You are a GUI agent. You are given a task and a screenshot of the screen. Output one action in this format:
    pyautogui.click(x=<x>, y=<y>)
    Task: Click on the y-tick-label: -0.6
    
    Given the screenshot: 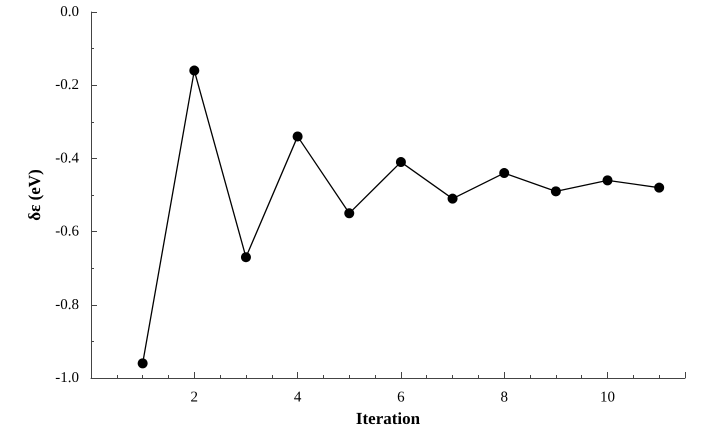 What is the action you would take?
    pyautogui.click(x=67, y=232)
    